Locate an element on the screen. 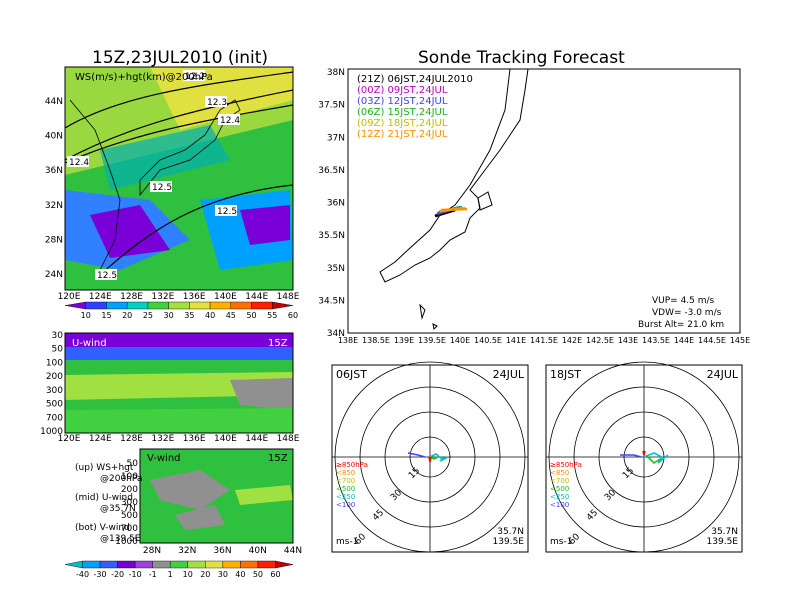  track-lat-ticks: 38N 37.5N 37N 36.5N 36N 35.5N 35N 34.5N 34N is located at coordinates (331, 203).